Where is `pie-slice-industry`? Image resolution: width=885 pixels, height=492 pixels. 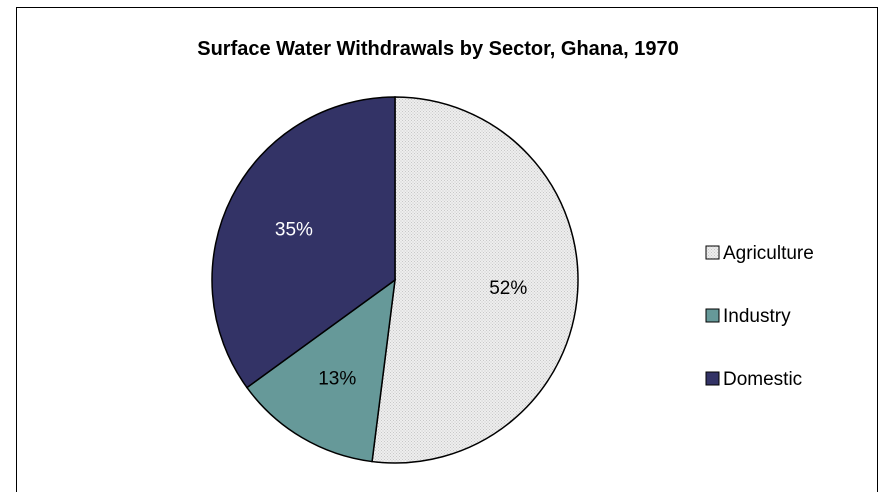
pie-slice-industry is located at coordinates (320, 370).